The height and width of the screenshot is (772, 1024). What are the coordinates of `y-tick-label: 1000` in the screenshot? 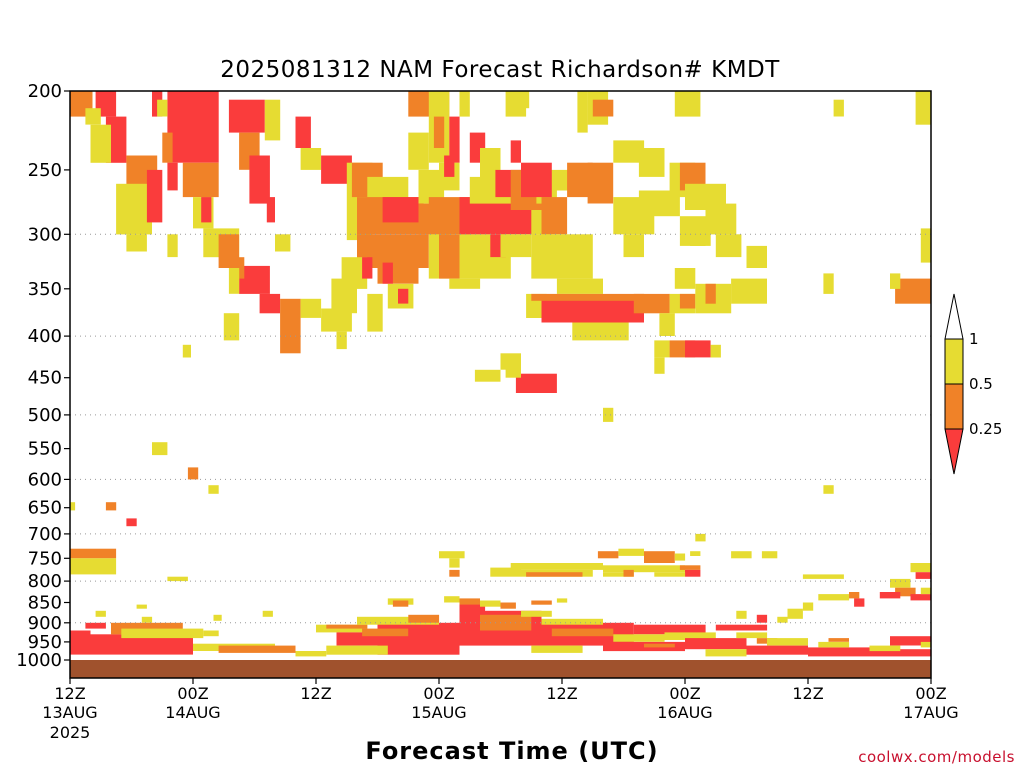 It's located at (39, 660).